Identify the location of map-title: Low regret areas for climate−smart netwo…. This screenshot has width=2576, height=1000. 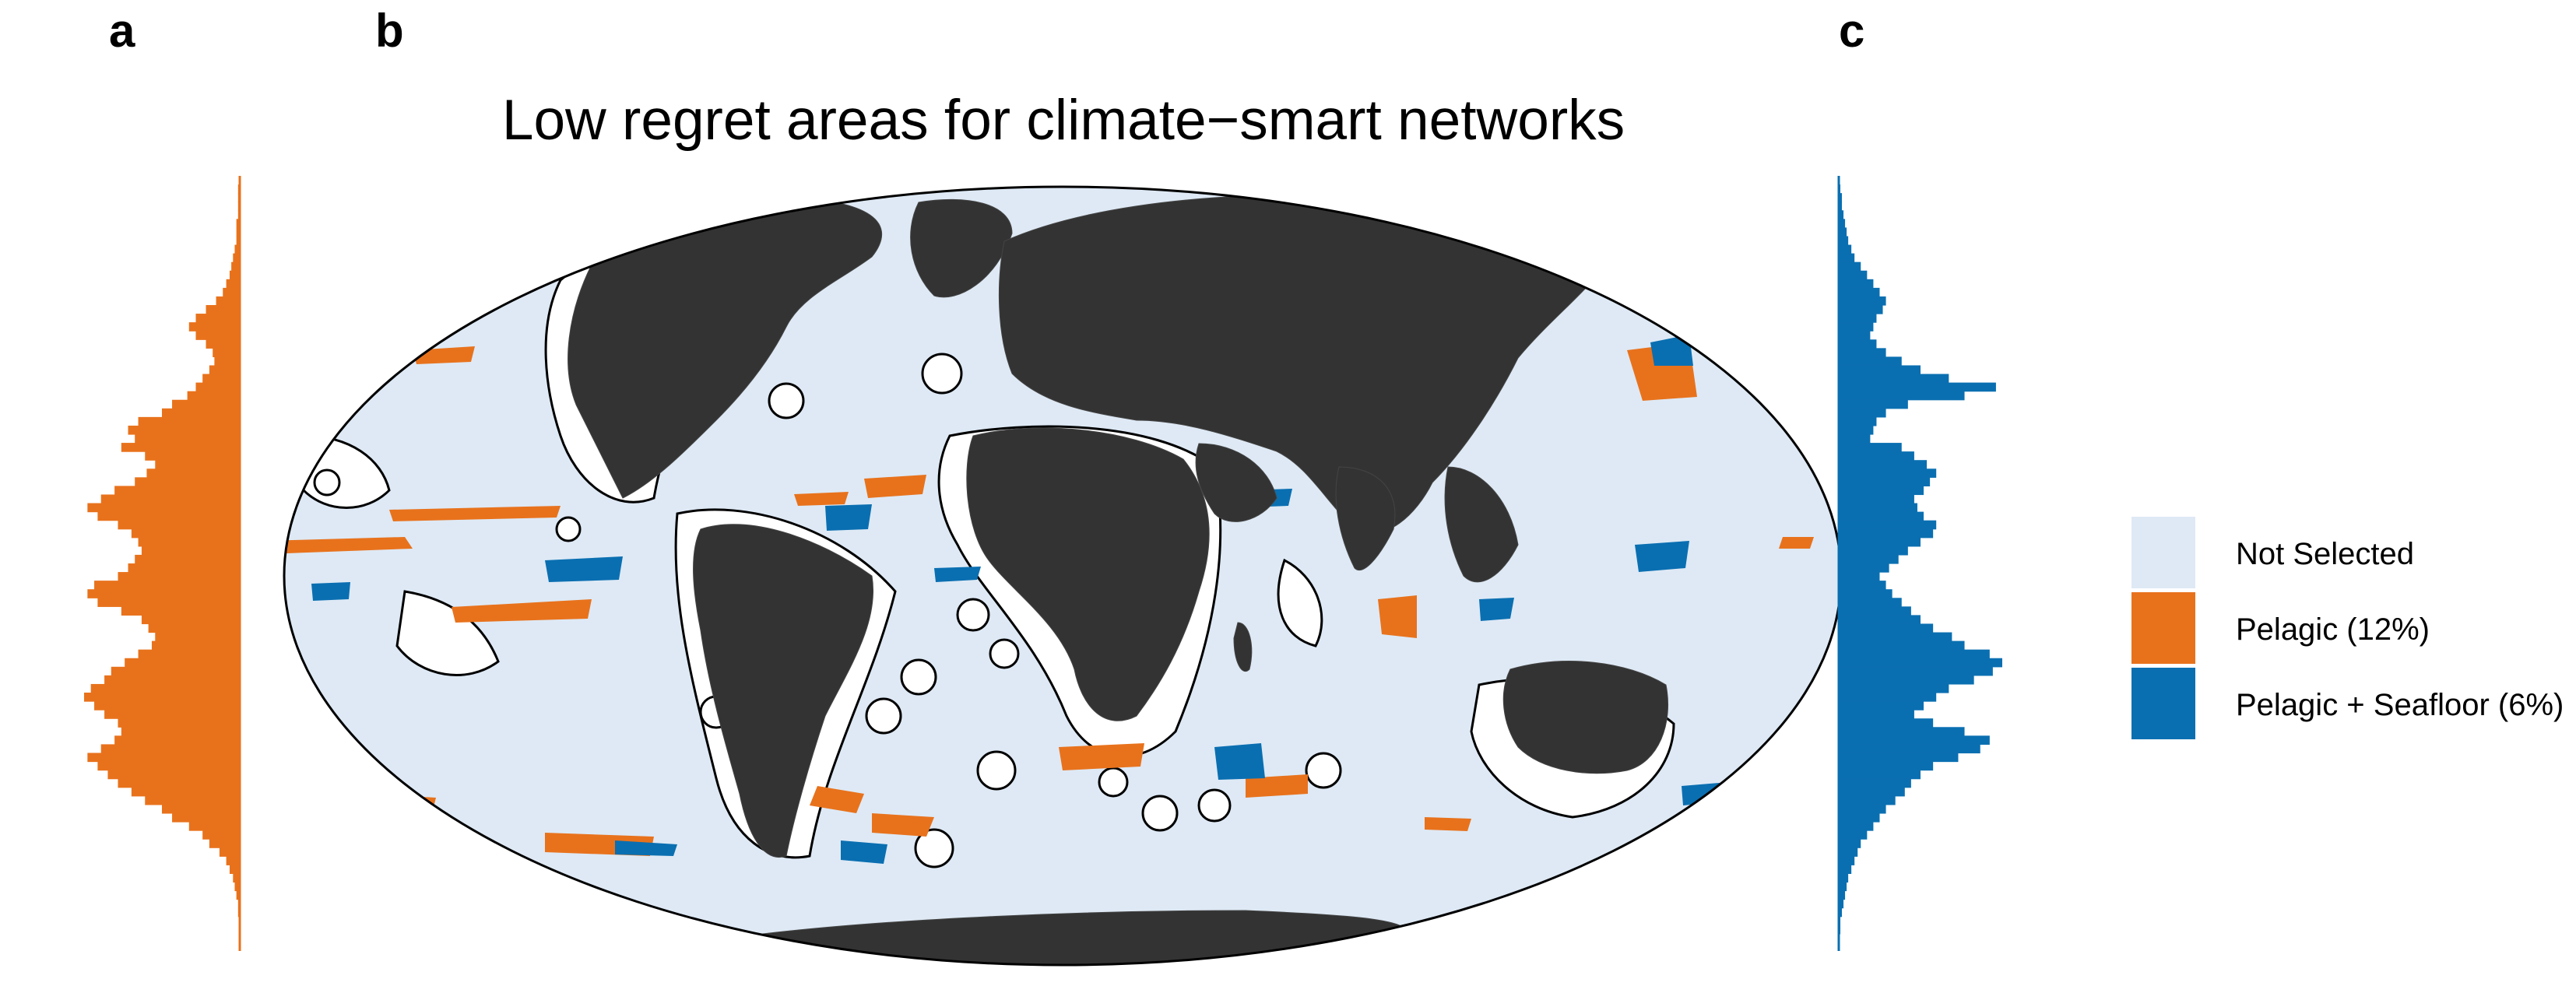
(1063, 120).